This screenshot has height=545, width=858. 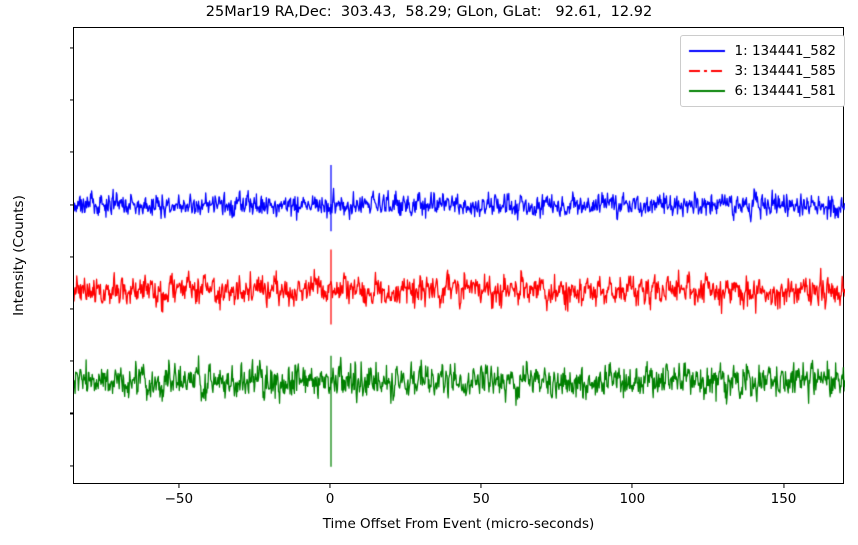 What do you see at coordinates (632, 499) in the screenshot?
I see `x-tick-label: 100` at bounding box center [632, 499].